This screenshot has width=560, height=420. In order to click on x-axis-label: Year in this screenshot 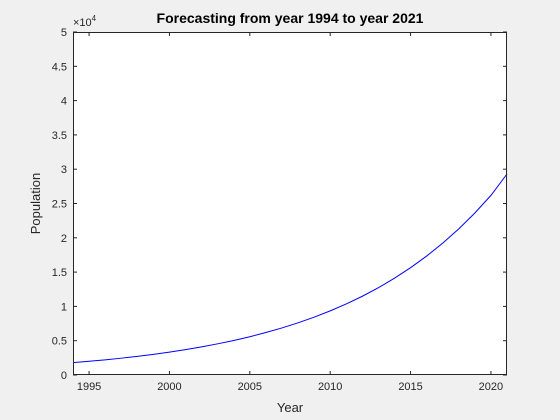, I will do `click(290, 407)`.